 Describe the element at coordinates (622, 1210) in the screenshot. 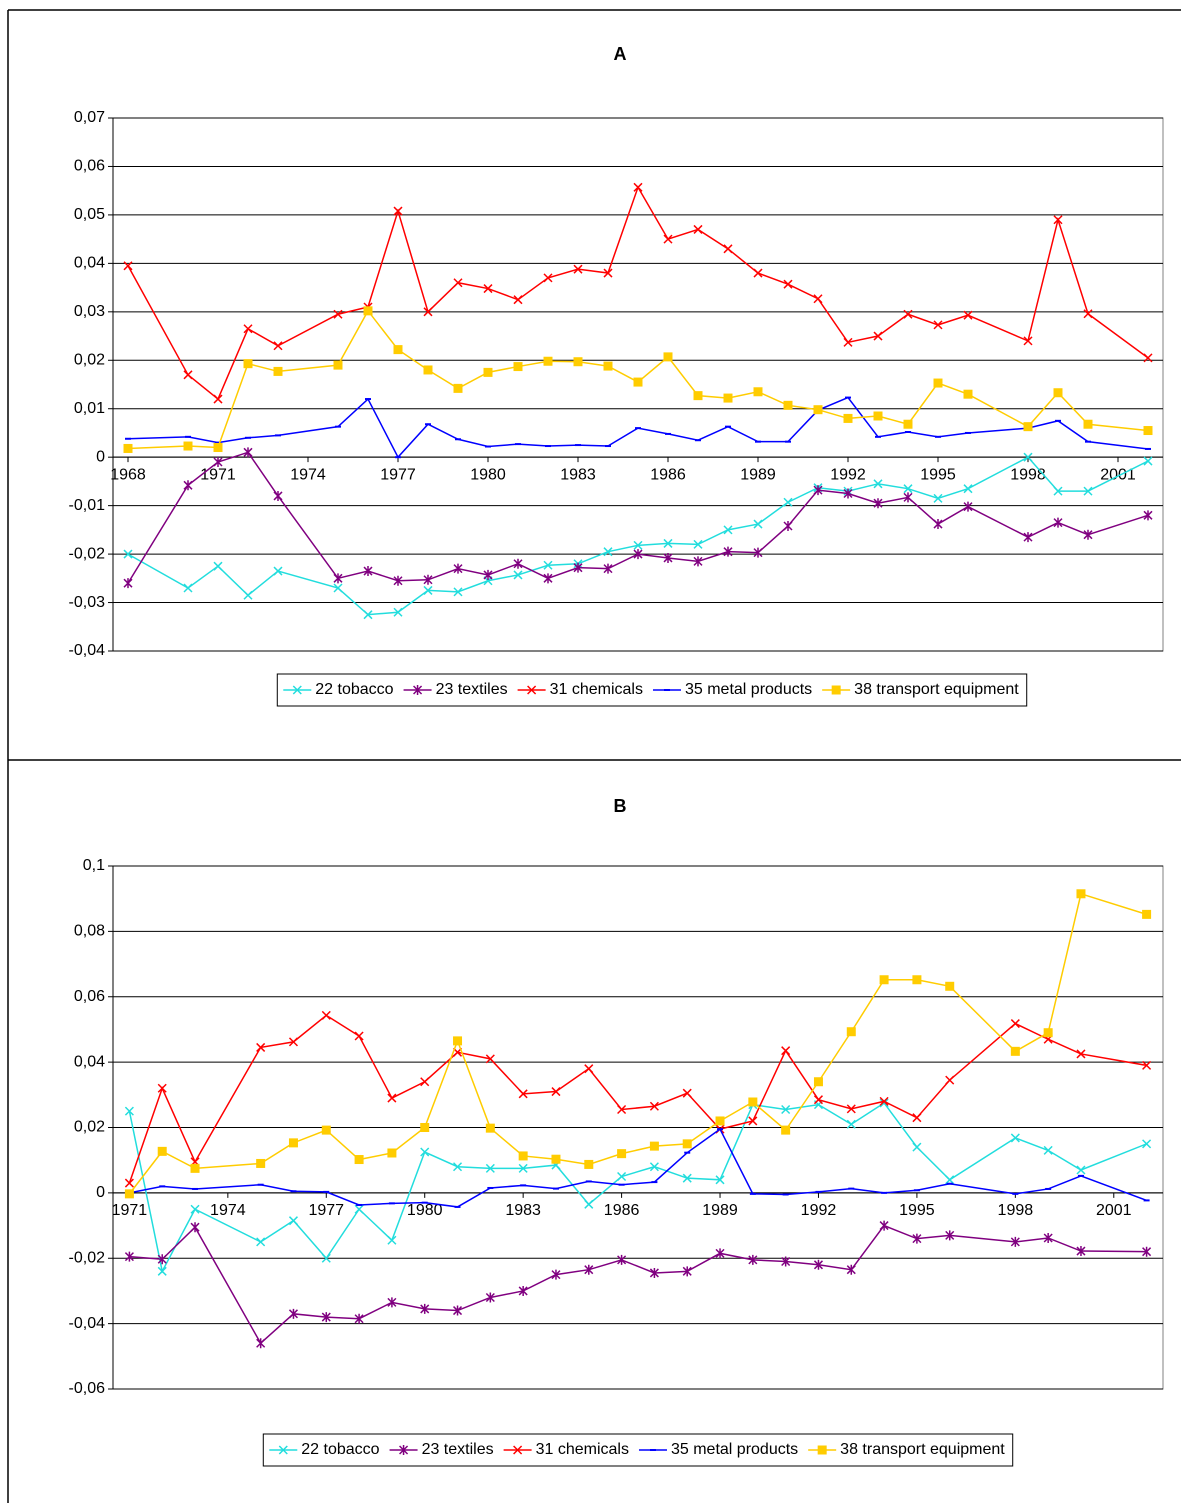

I see `x-tick-label: 1986` at that location.